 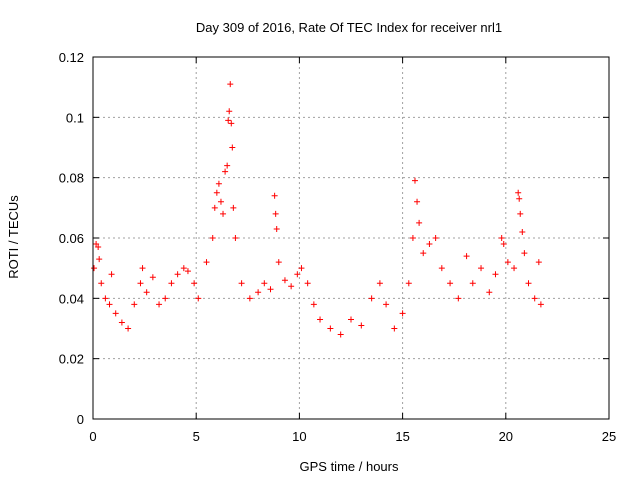 What do you see at coordinates (71, 178) in the screenshot?
I see `y-tick-label: 0.08` at bounding box center [71, 178].